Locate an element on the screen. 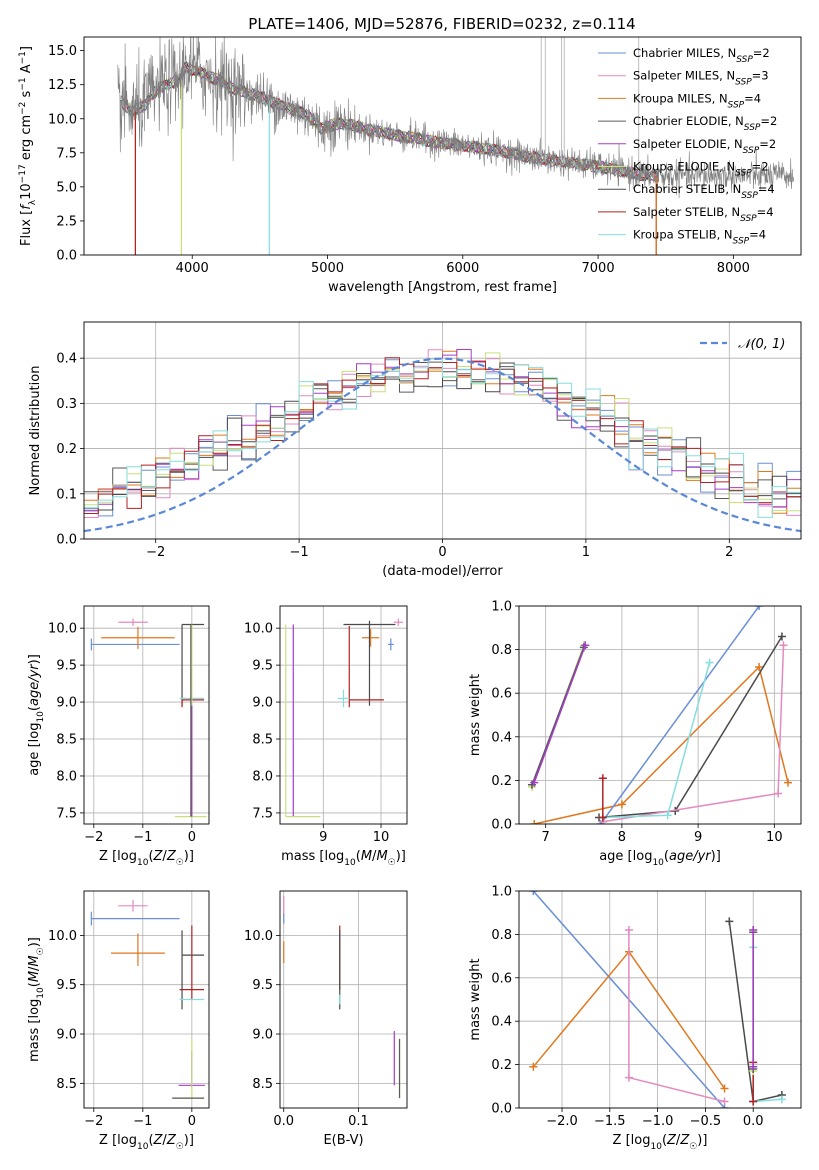 The width and height of the screenshot is (819, 1170). weight-vs-age-y-tick-label: 0.0 is located at coordinates (501, 825).